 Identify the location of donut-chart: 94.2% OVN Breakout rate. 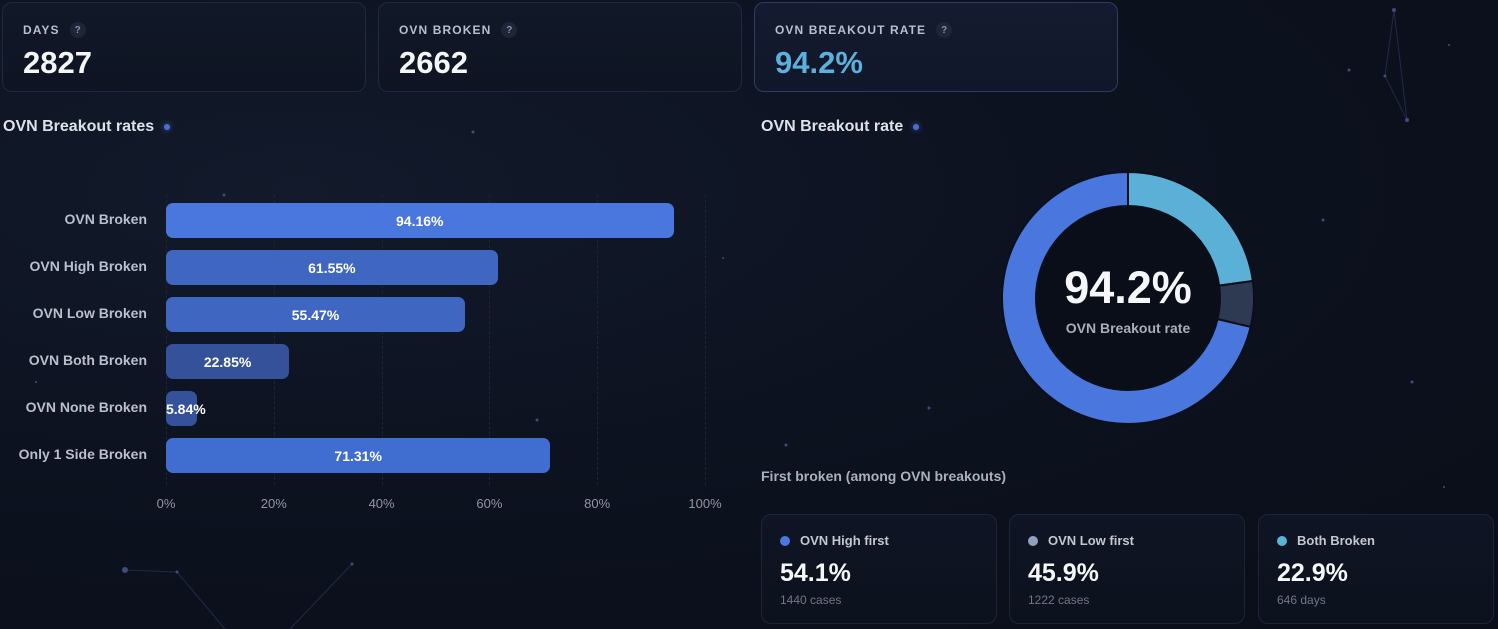
(1128, 298).